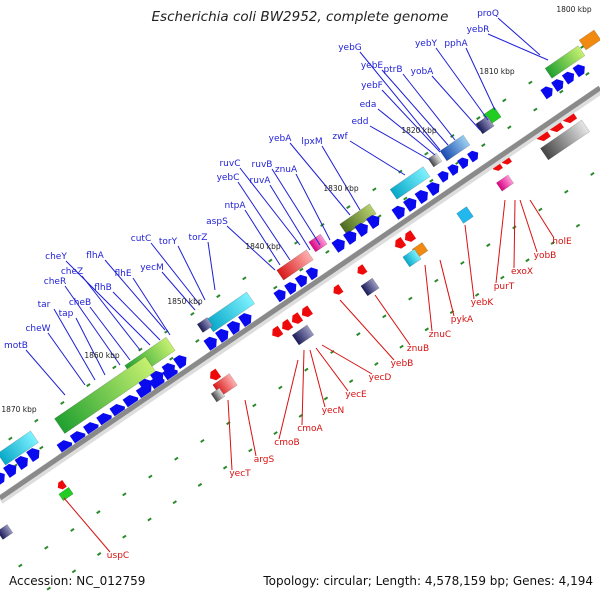  What do you see at coordinates (102, 355) in the screenshot?
I see `kbp-label: 1860 kbp` at bounding box center [102, 355].